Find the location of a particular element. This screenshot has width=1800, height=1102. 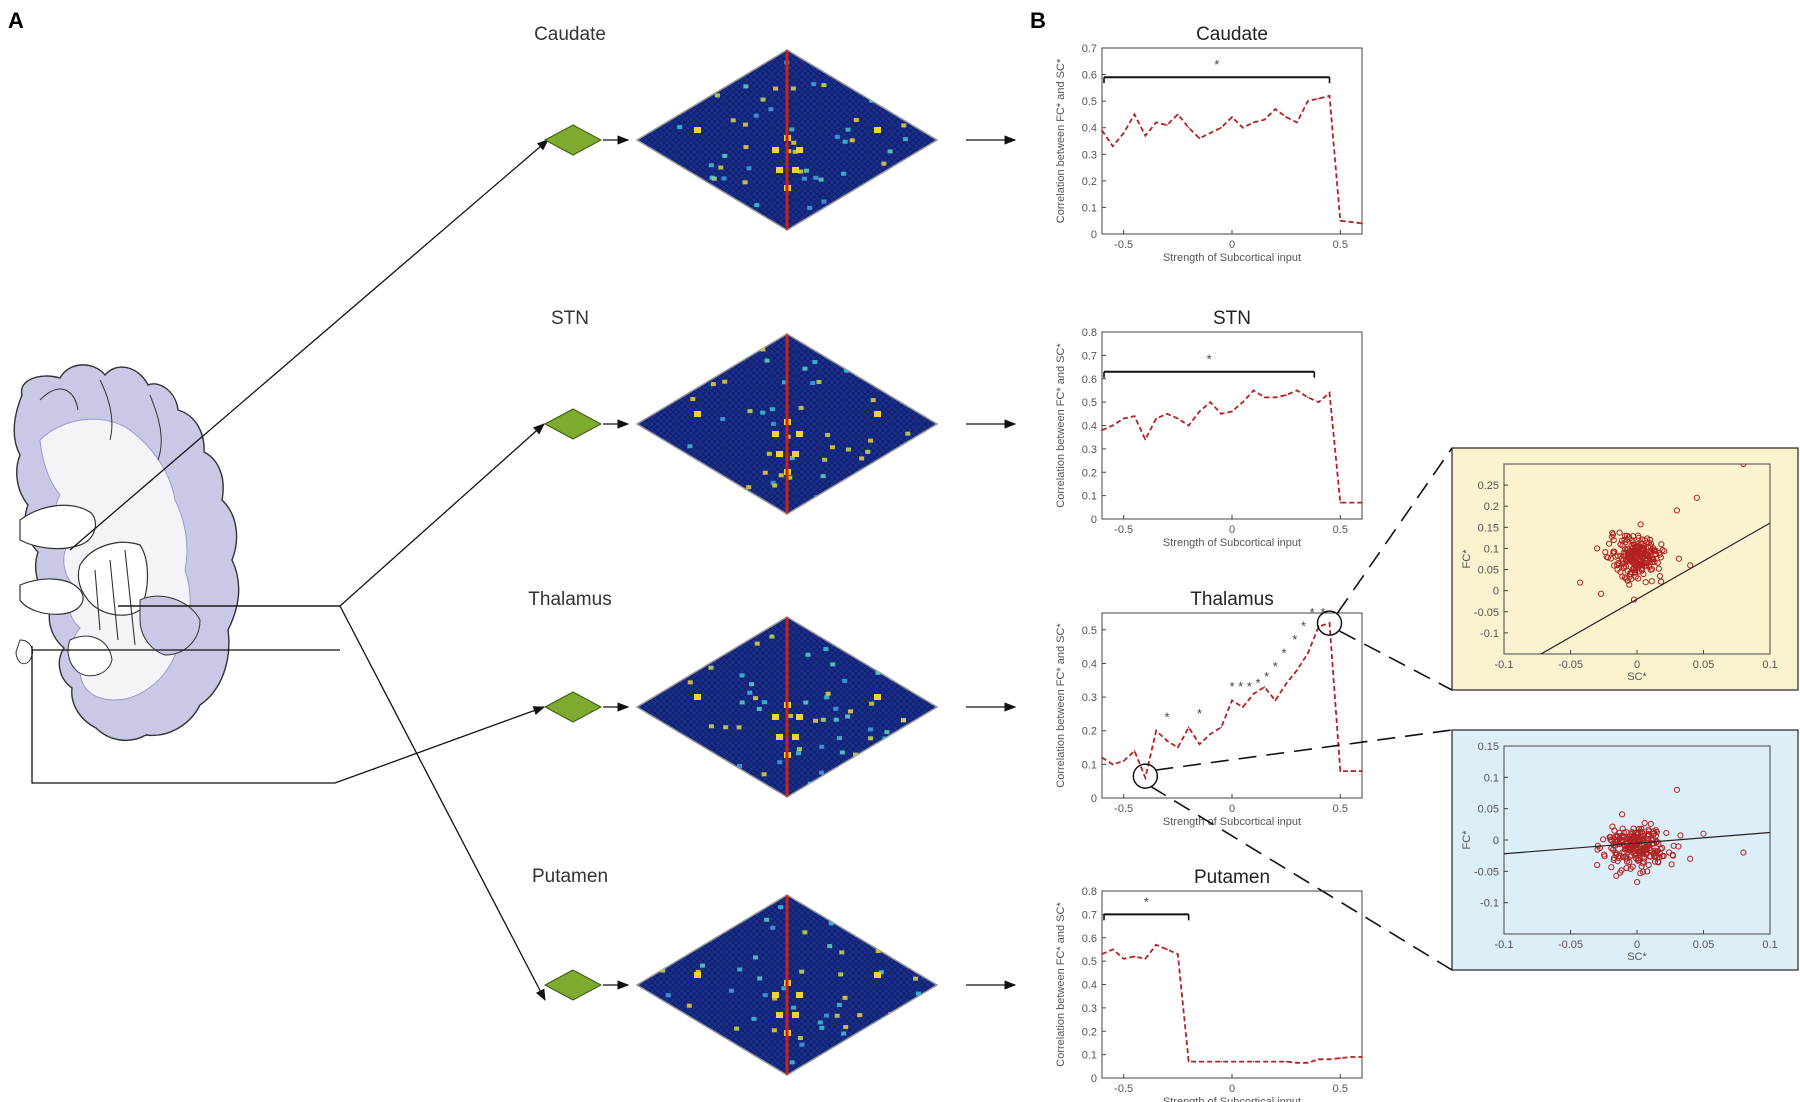

y-tick-label: 0.3 is located at coordinates (1089, 155).